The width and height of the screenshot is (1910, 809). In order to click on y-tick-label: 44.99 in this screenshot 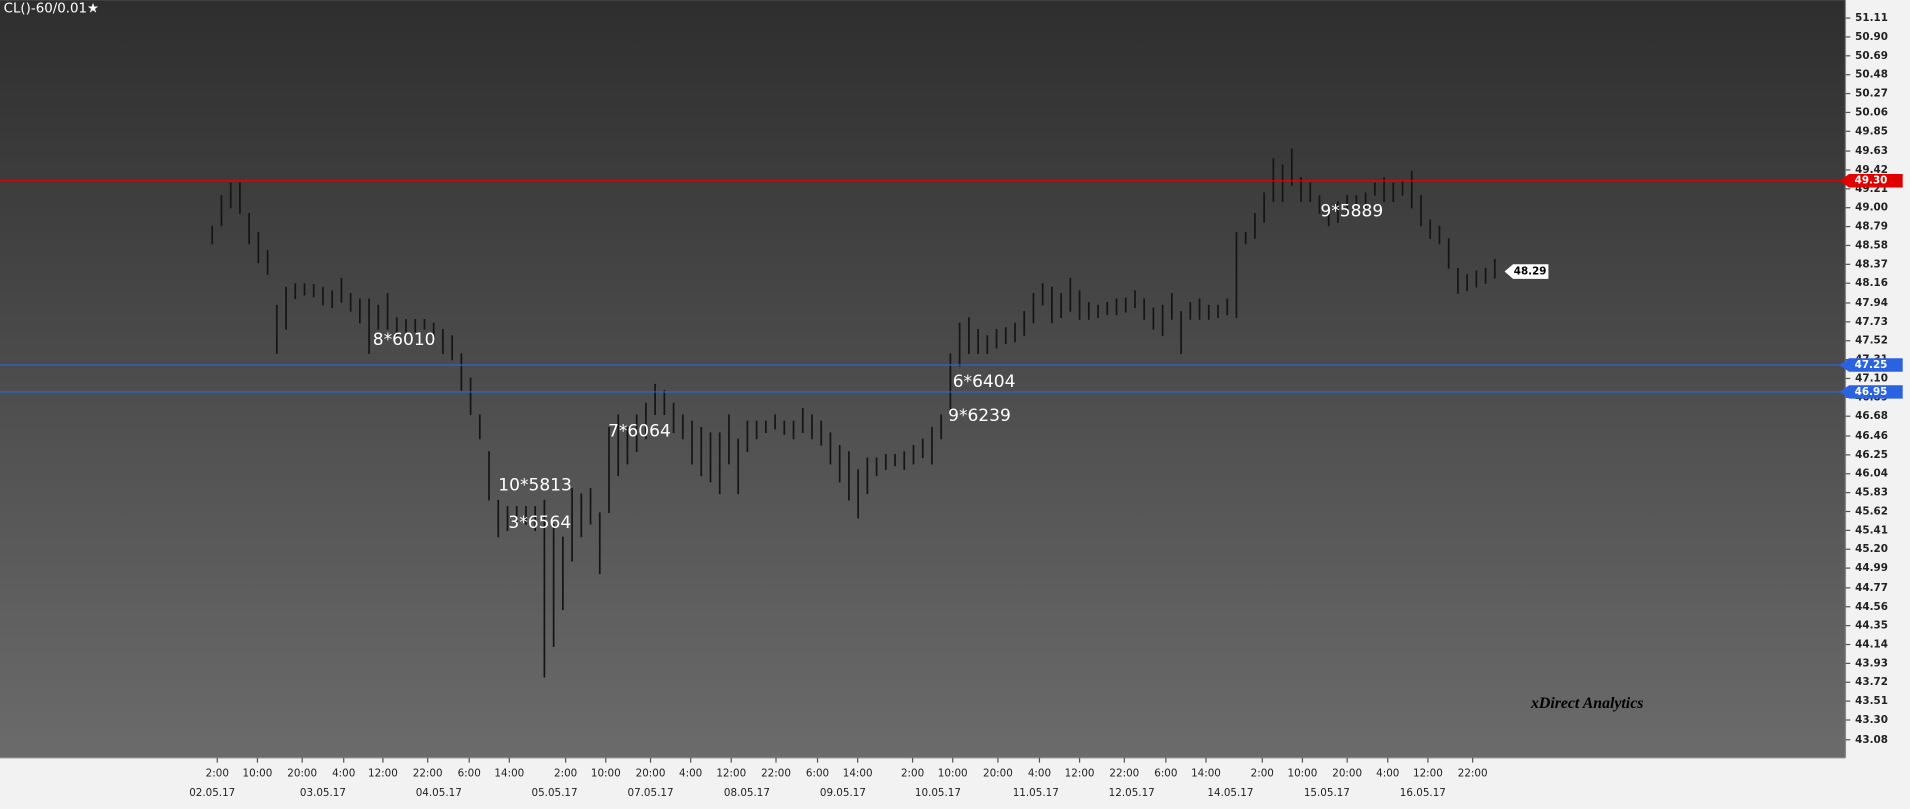, I will do `click(1871, 568)`.